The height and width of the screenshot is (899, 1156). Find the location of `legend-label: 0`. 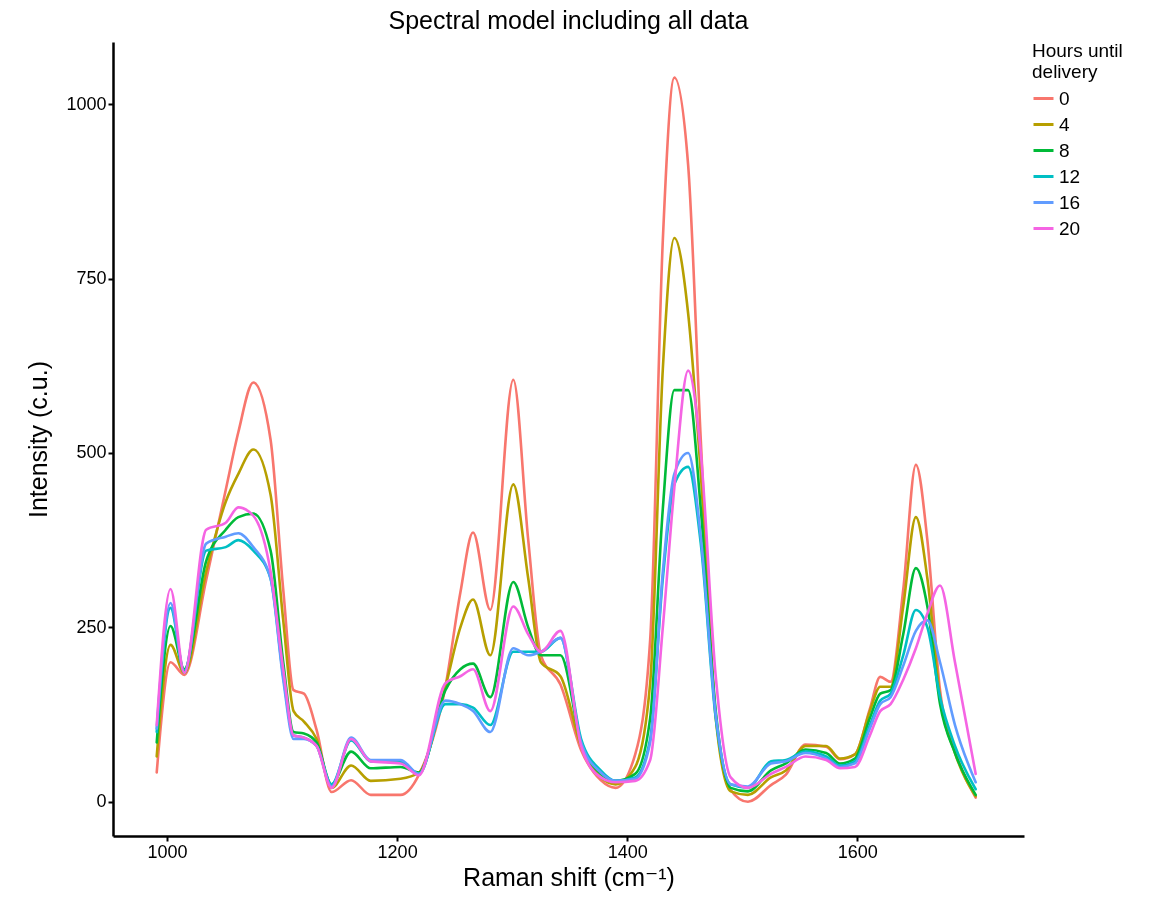

legend-label: 0 is located at coordinates (1064, 98).